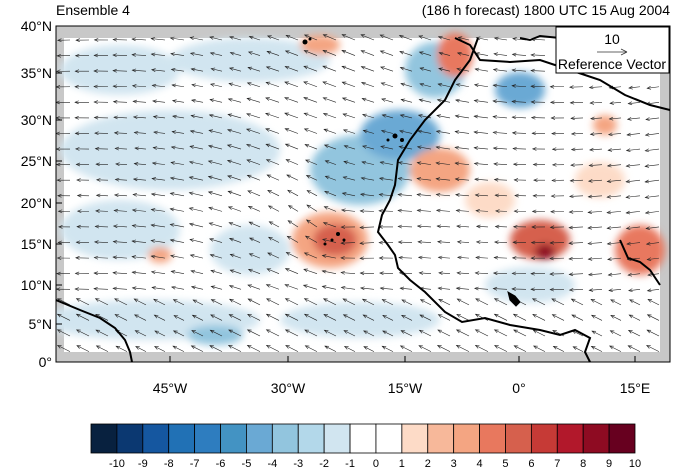  What do you see at coordinates (405, 388) in the screenshot?
I see `lon-label: 15°W` at bounding box center [405, 388].